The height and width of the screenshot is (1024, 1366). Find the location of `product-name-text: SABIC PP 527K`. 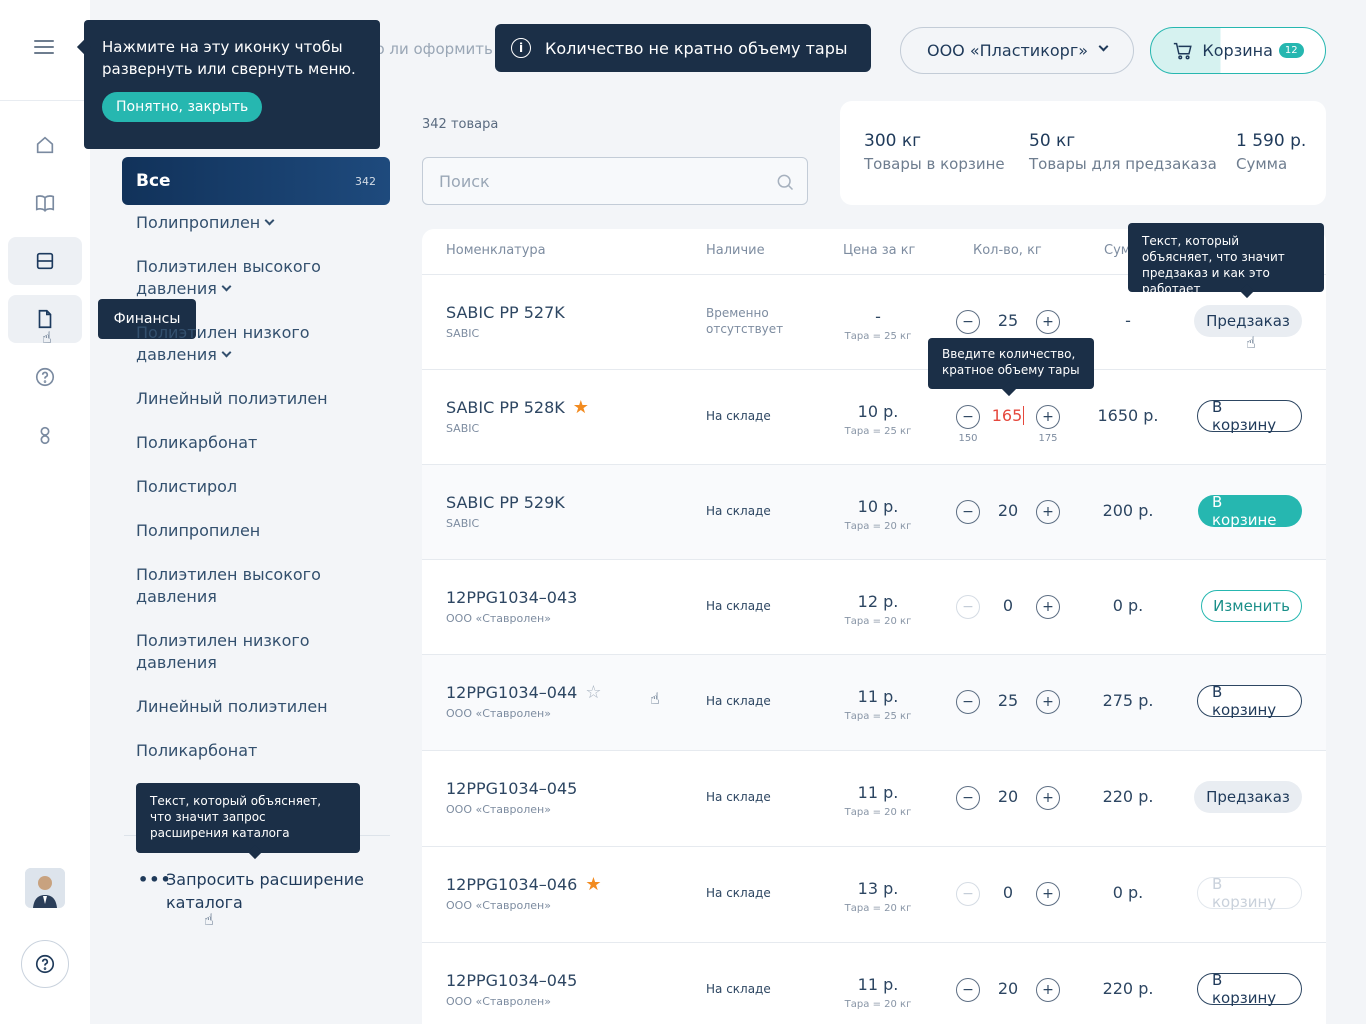

product-name-text: SABIC PP 527K is located at coordinates (505, 312).